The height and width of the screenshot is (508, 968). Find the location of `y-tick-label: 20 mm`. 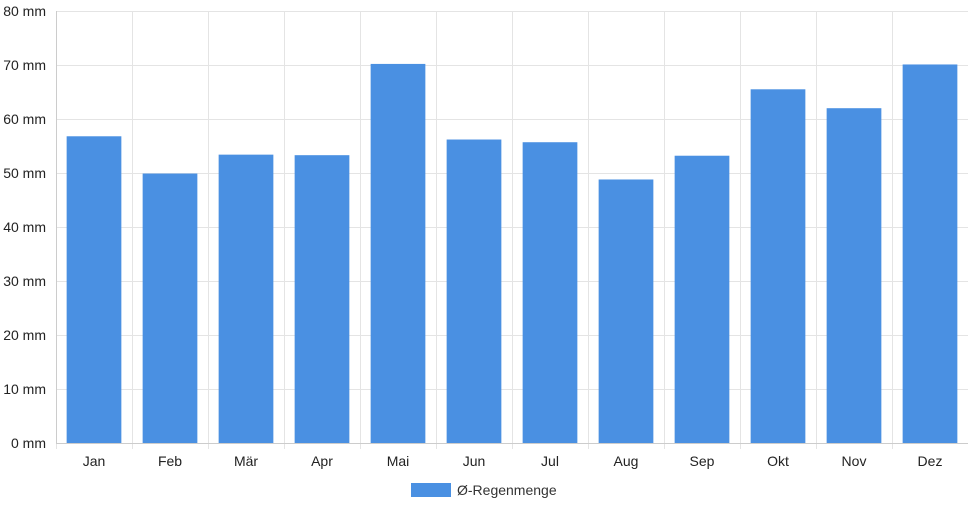

y-tick-label: 20 mm is located at coordinates (24, 335).